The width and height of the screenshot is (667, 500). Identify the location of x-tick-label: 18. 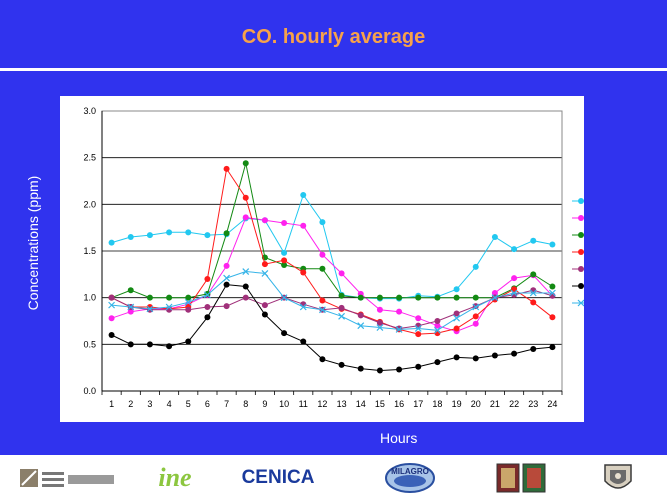
(437, 404).